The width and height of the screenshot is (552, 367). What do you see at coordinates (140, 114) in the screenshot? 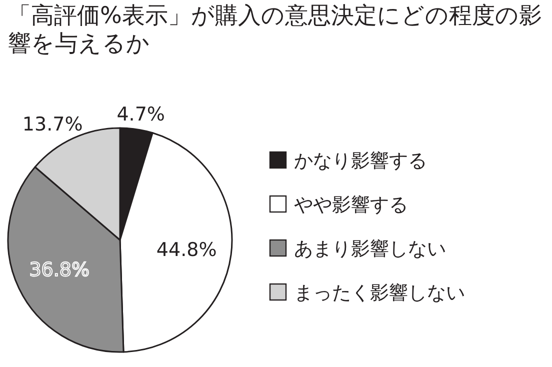
I see `data-label: 4.7%` at bounding box center [140, 114].